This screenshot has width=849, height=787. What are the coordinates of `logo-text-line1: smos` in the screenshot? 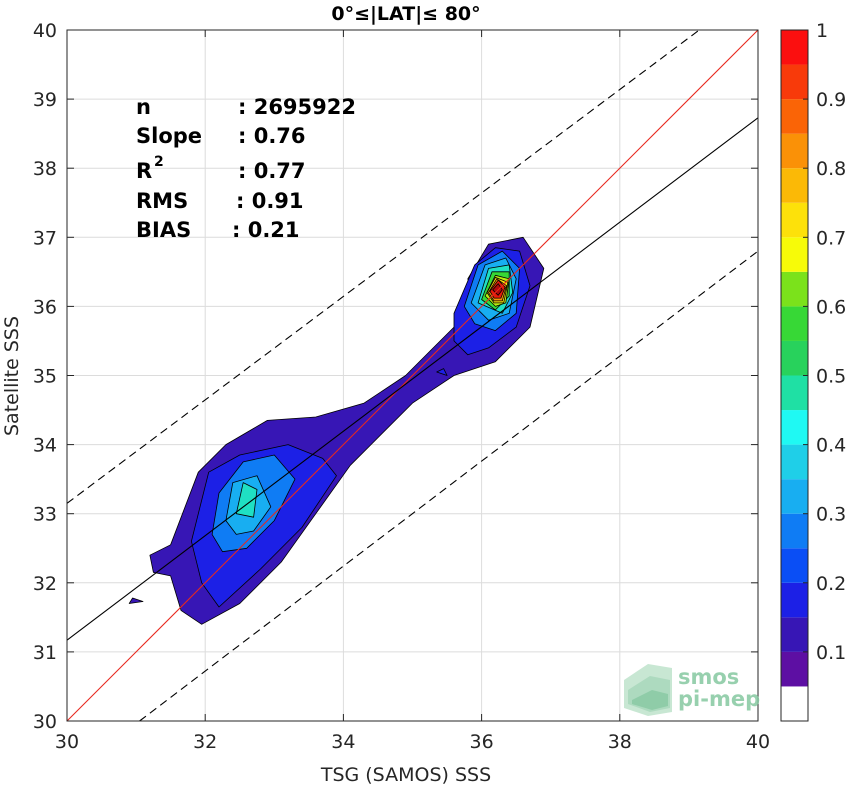 It's located at (708, 677).